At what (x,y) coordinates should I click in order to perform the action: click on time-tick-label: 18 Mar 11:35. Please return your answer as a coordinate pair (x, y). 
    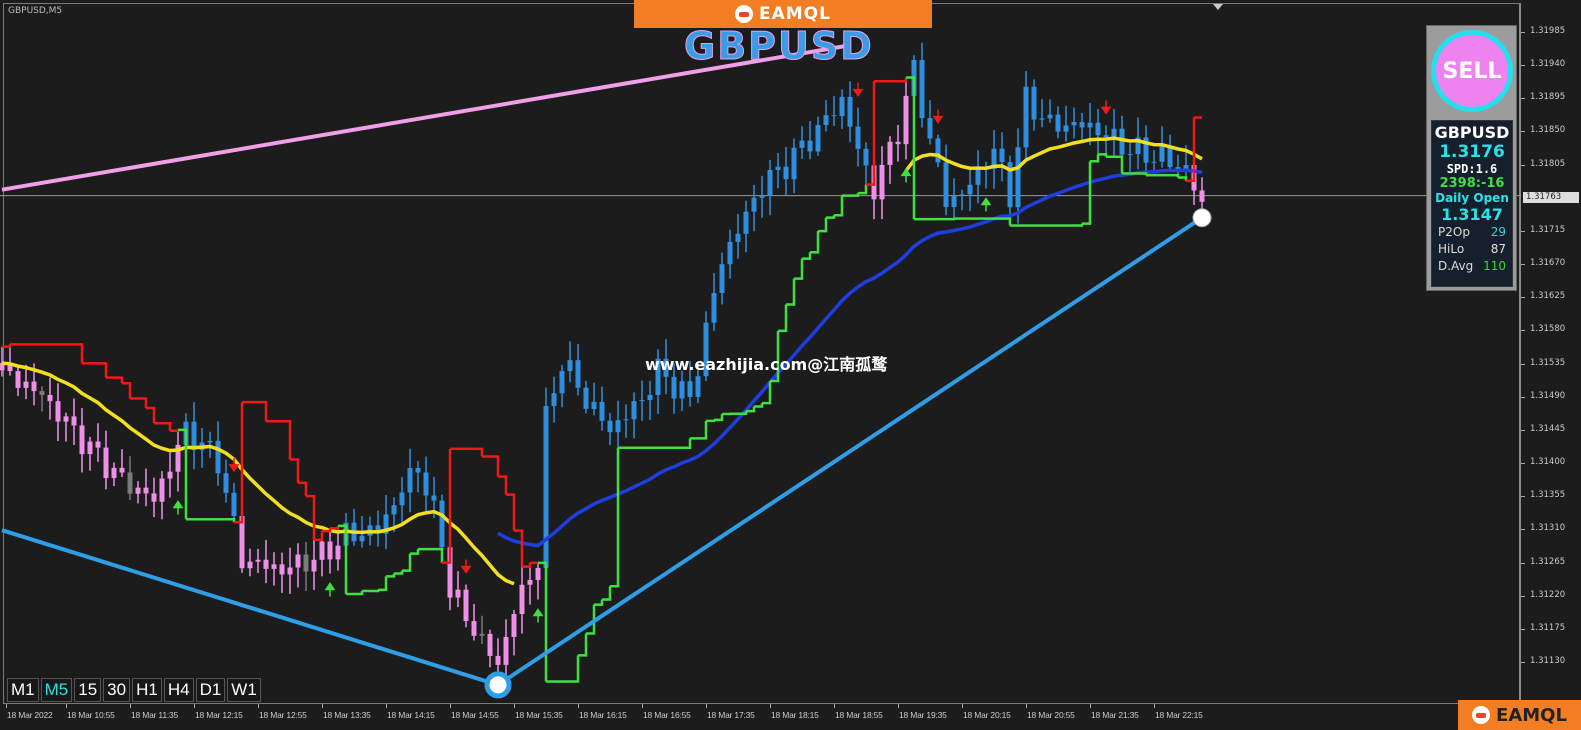
    Looking at the image, I should click on (155, 715).